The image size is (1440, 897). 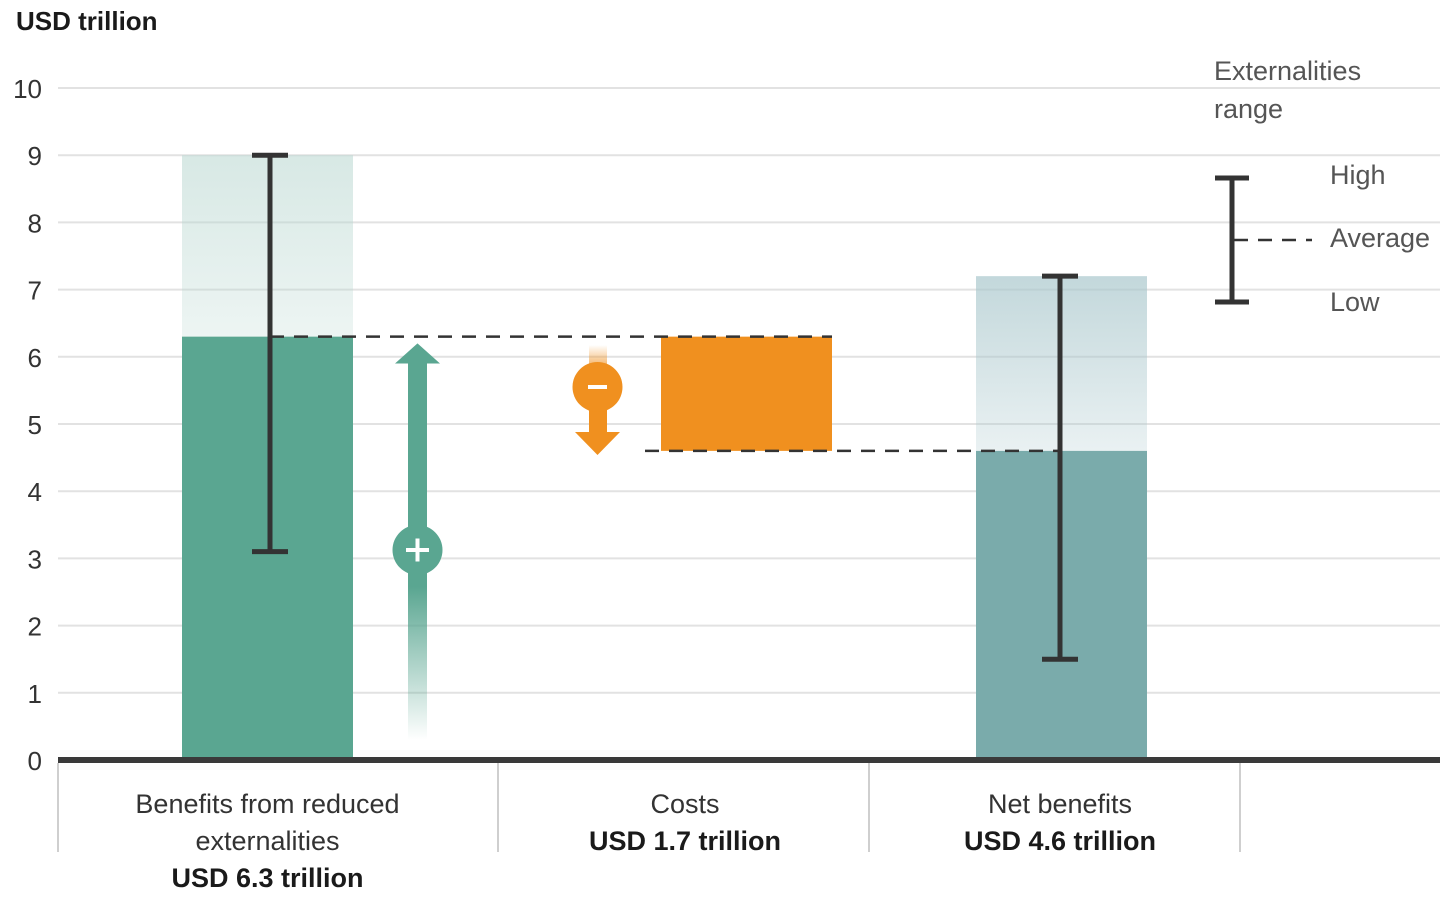 I want to click on category-value-costs: USD 1.7 trillion, so click(x=685, y=841).